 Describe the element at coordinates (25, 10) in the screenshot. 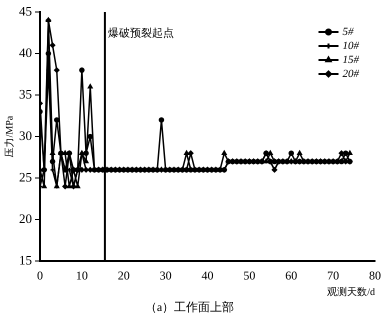

I see `y-tick-label: 45` at that location.